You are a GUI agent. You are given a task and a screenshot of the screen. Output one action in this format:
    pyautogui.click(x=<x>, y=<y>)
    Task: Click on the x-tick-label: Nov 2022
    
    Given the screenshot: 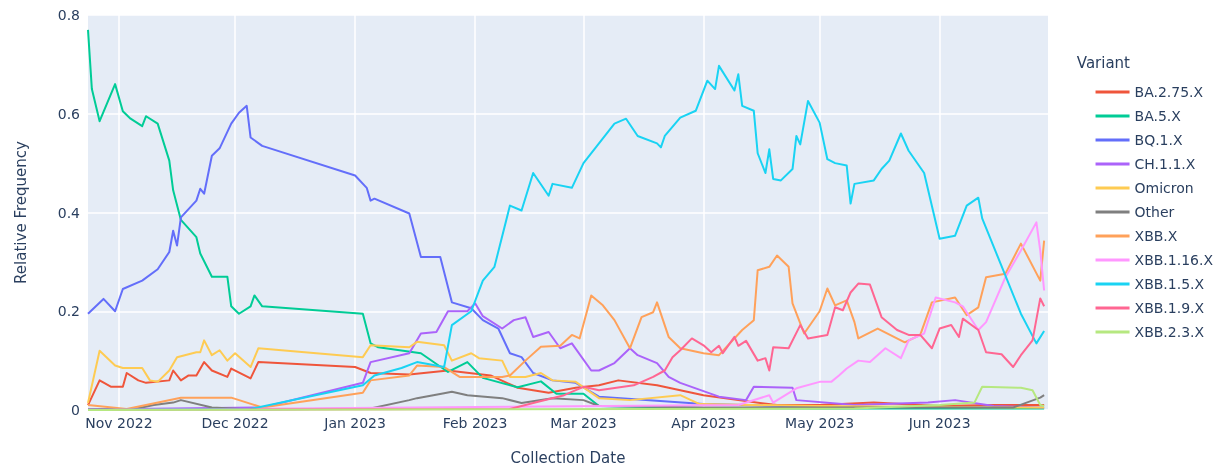 What is the action you would take?
    pyautogui.click(x=119, y=423)
    